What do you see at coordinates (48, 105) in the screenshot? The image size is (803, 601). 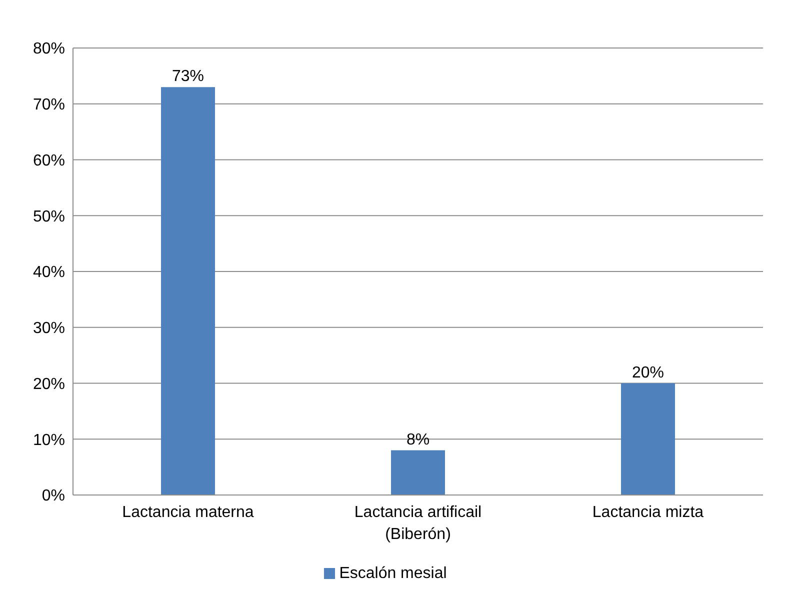 I see `y-tick-label: 70%` at bounding box center [48, 105].